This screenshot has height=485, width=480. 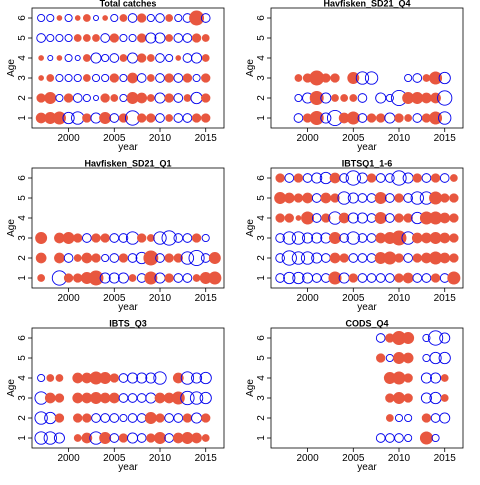 I want to click on x-tick-label: 2010, so click(x=160, y=138).